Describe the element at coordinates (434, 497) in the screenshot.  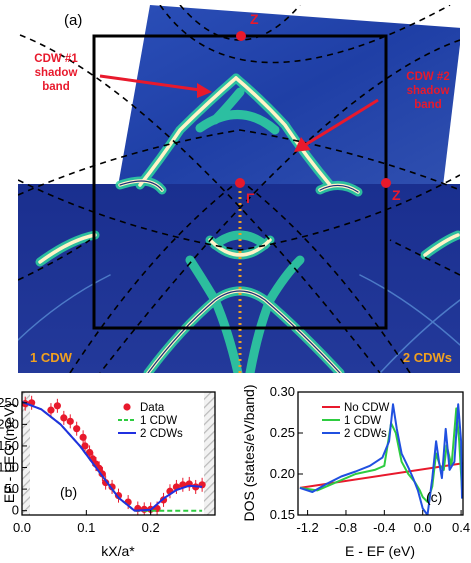
I see `panel-c-tag: (c)` at that location.